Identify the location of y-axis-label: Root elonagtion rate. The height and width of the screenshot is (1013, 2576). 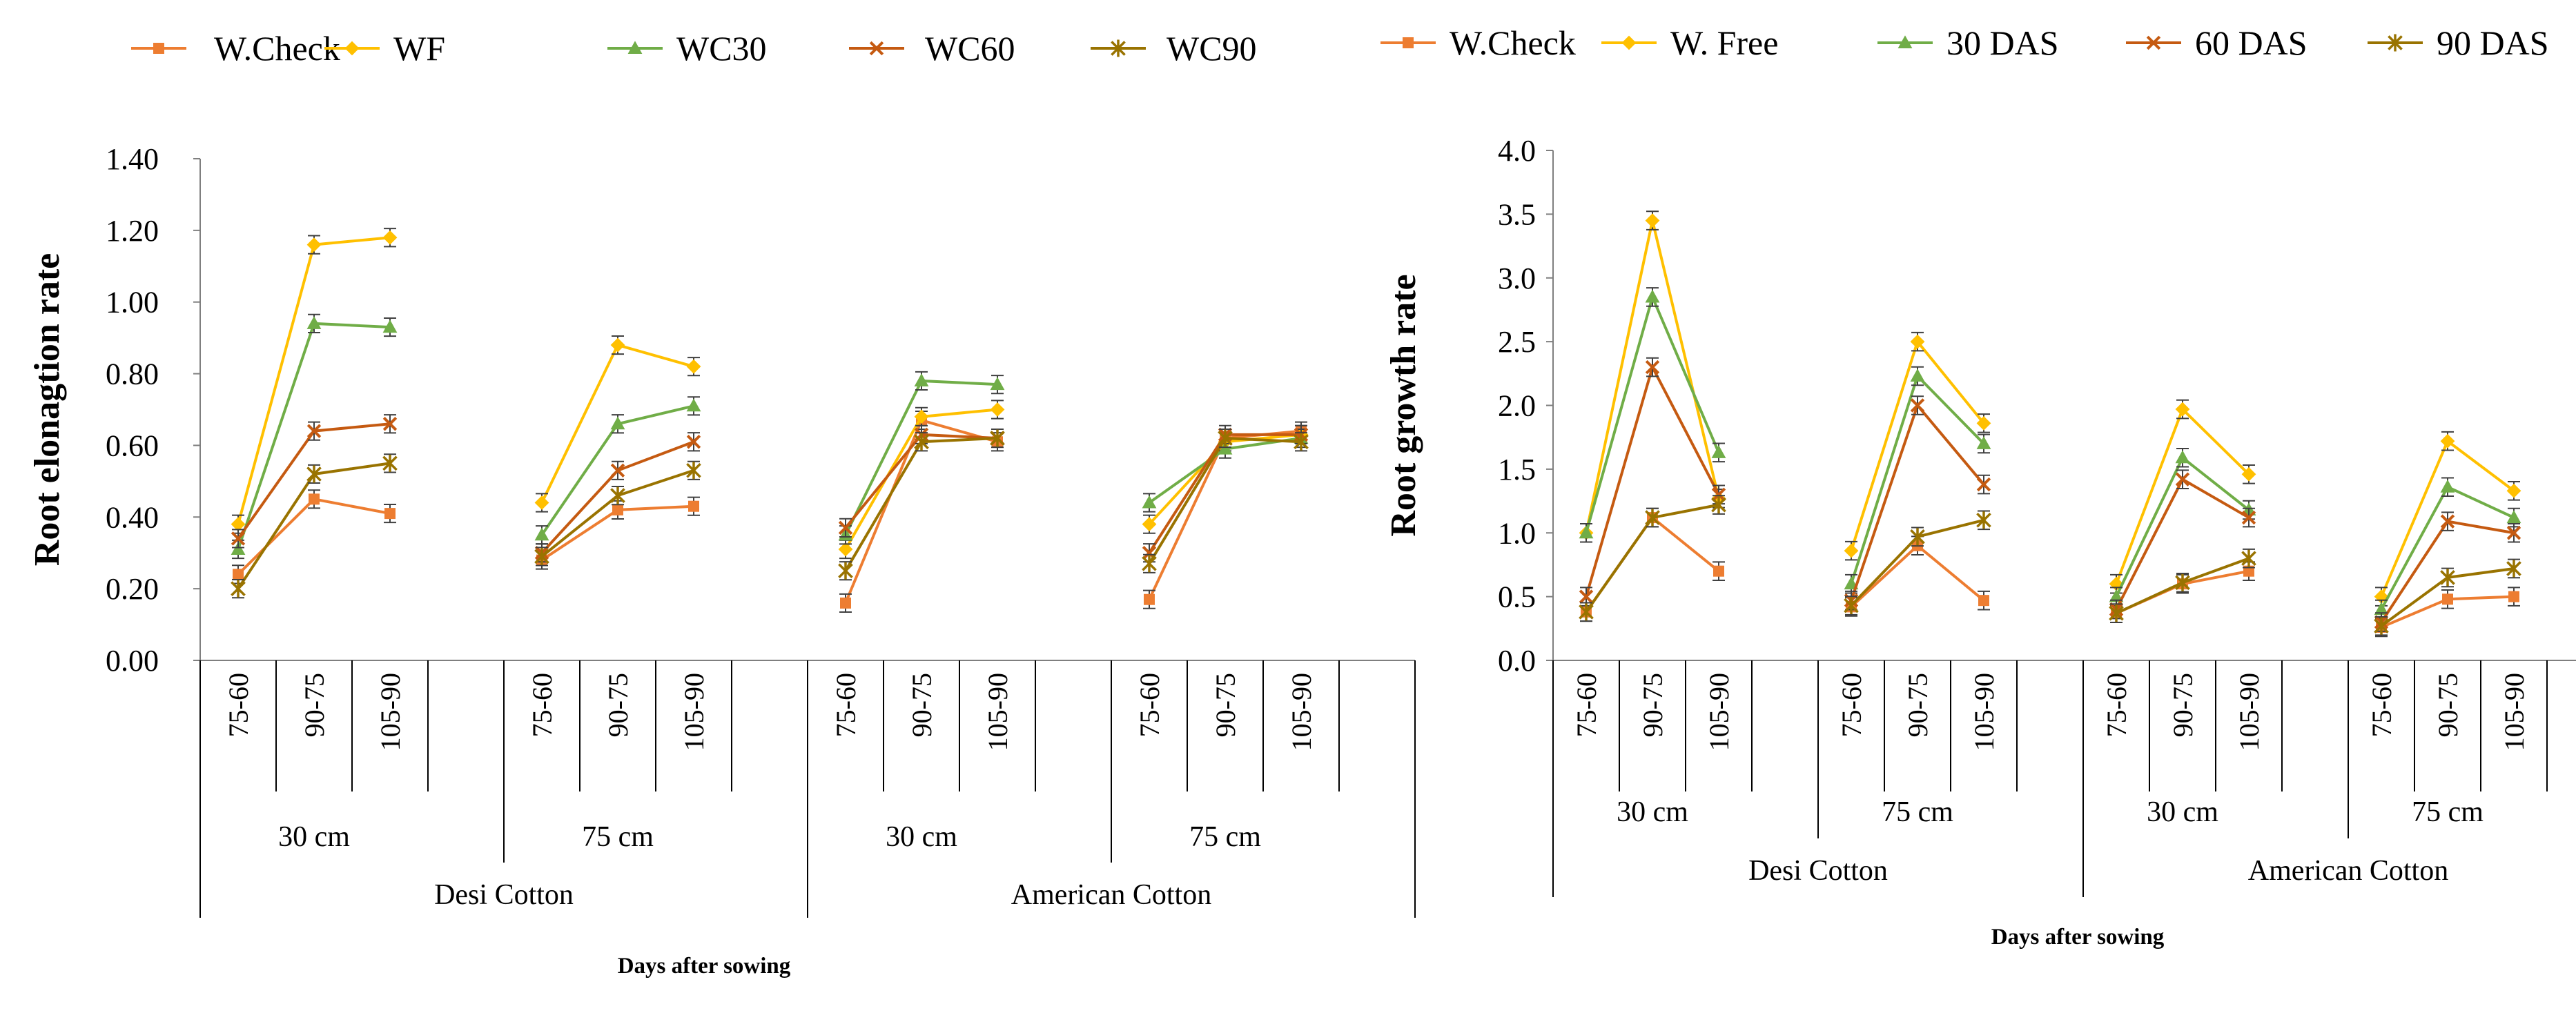
(47, 409).